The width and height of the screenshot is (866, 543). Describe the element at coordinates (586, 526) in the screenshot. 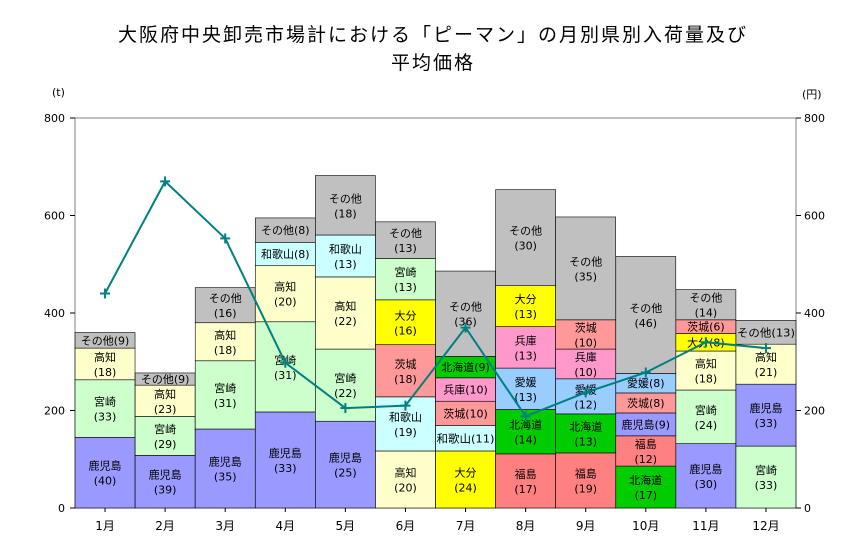

I see `x-tick-label: 9月` at that location.